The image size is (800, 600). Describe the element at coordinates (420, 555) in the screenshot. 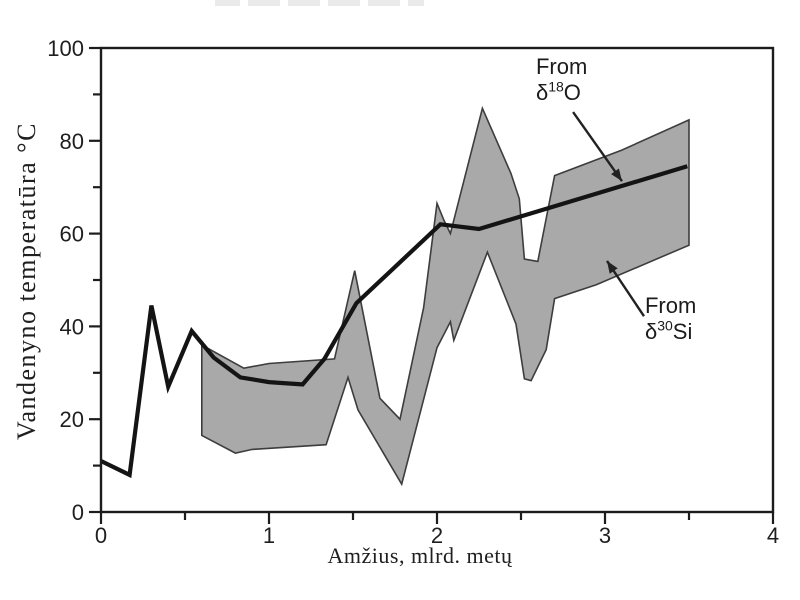

I see `x-axis-title: Amžius, mlrd. metų` at that location.